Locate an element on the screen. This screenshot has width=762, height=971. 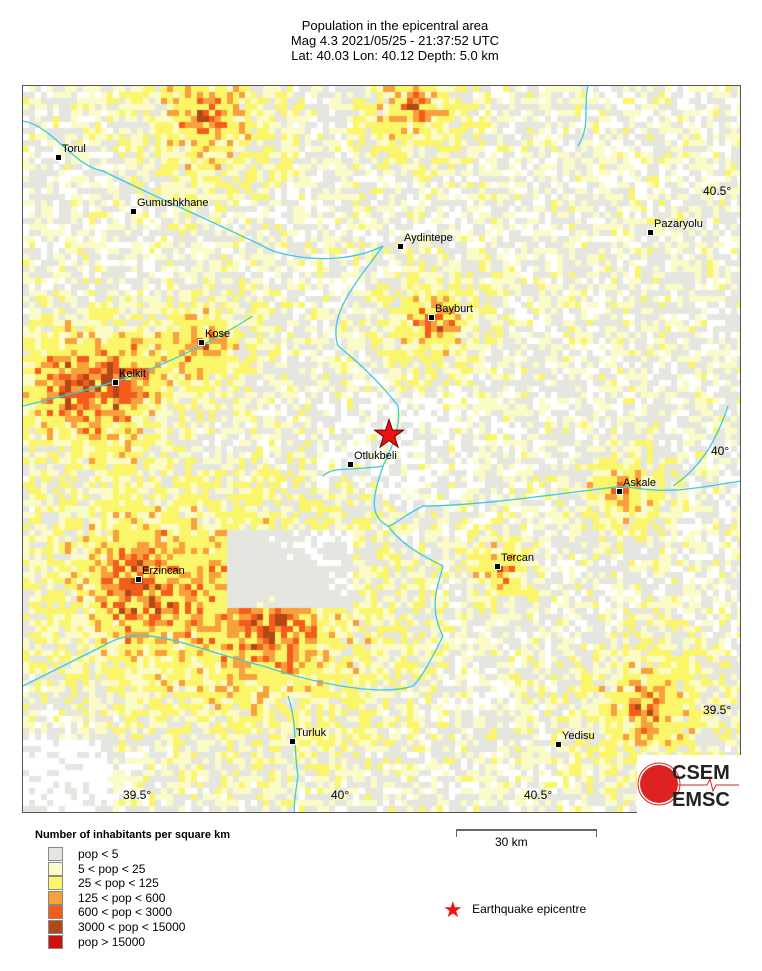
lon-tick: 39.5° is located at coordinates (137, 795).